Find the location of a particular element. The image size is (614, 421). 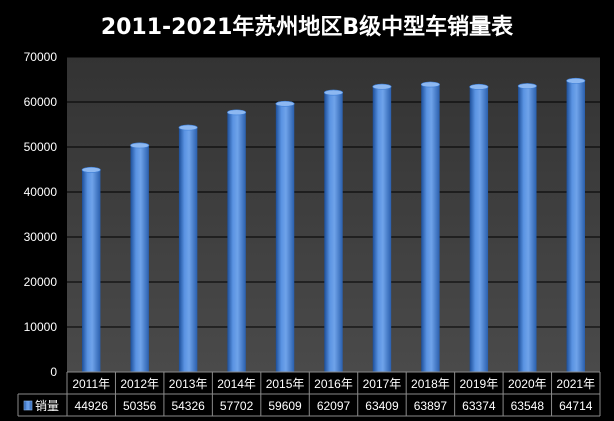

data-value-label: 63897 is located at coordinates (431, 406).